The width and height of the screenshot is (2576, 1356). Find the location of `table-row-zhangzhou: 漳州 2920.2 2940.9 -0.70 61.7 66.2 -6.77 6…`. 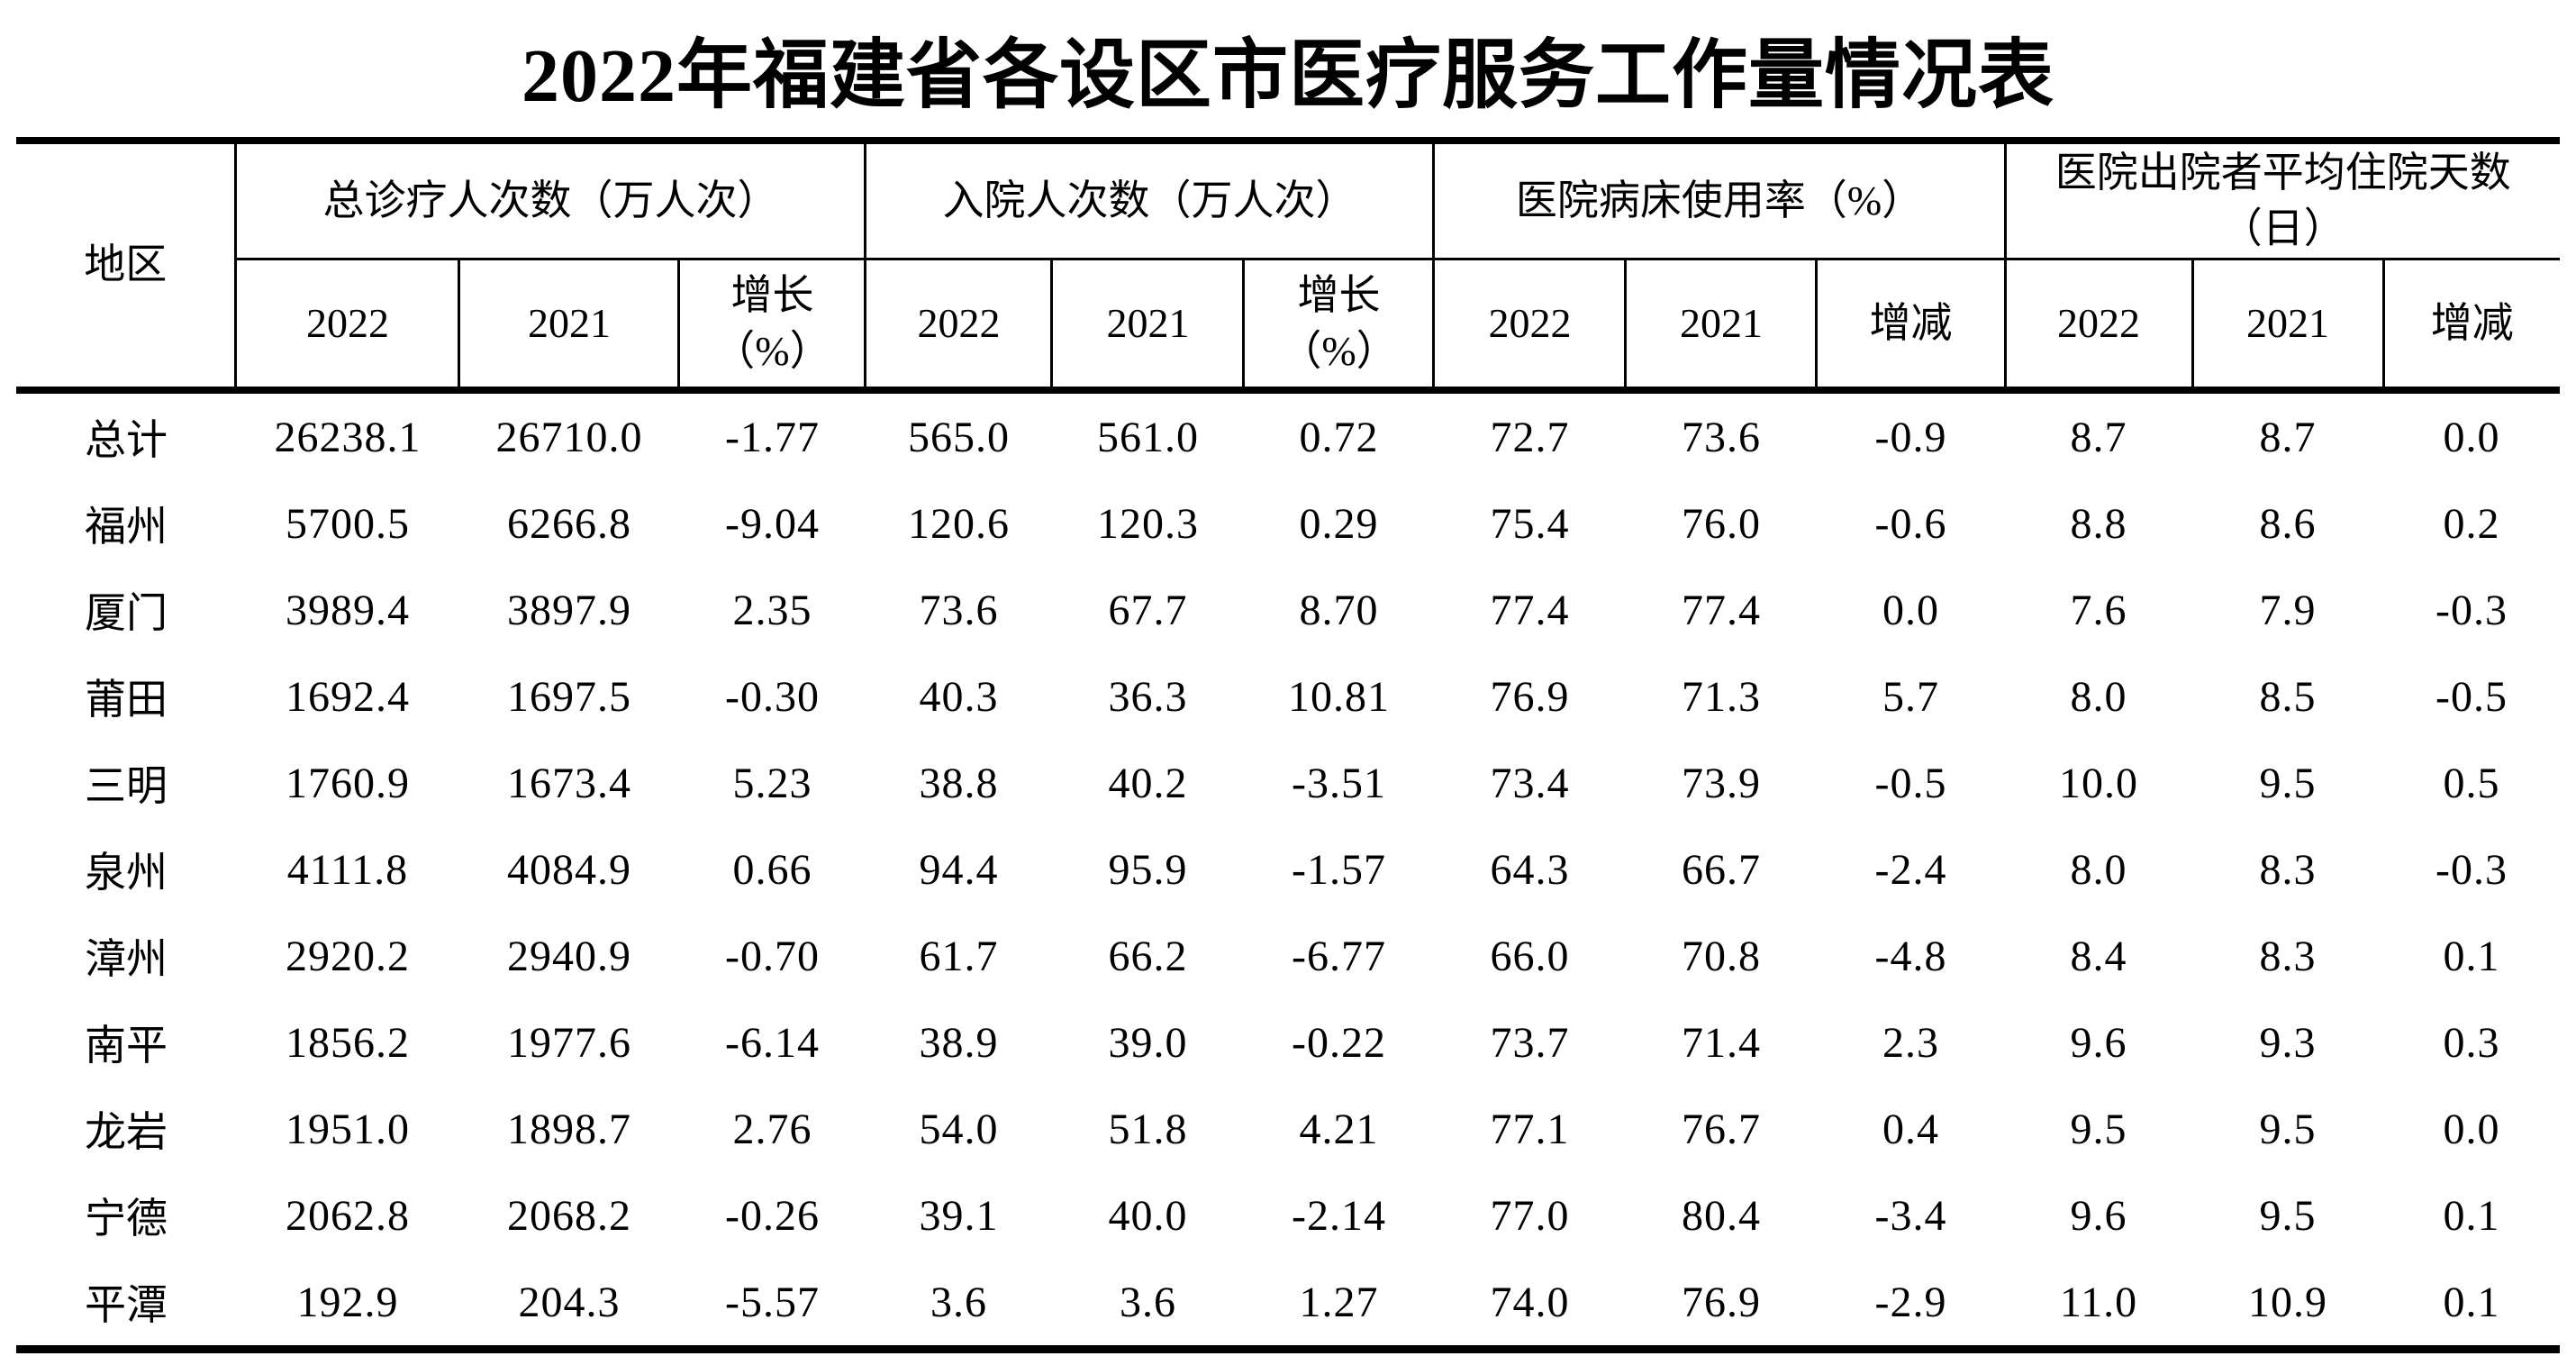

table-row-zhangzhou: 漳州 2920.2 2940.9 -0.70 61.7 66.2 -6.77 6… is located at coordinates (1288, 956).